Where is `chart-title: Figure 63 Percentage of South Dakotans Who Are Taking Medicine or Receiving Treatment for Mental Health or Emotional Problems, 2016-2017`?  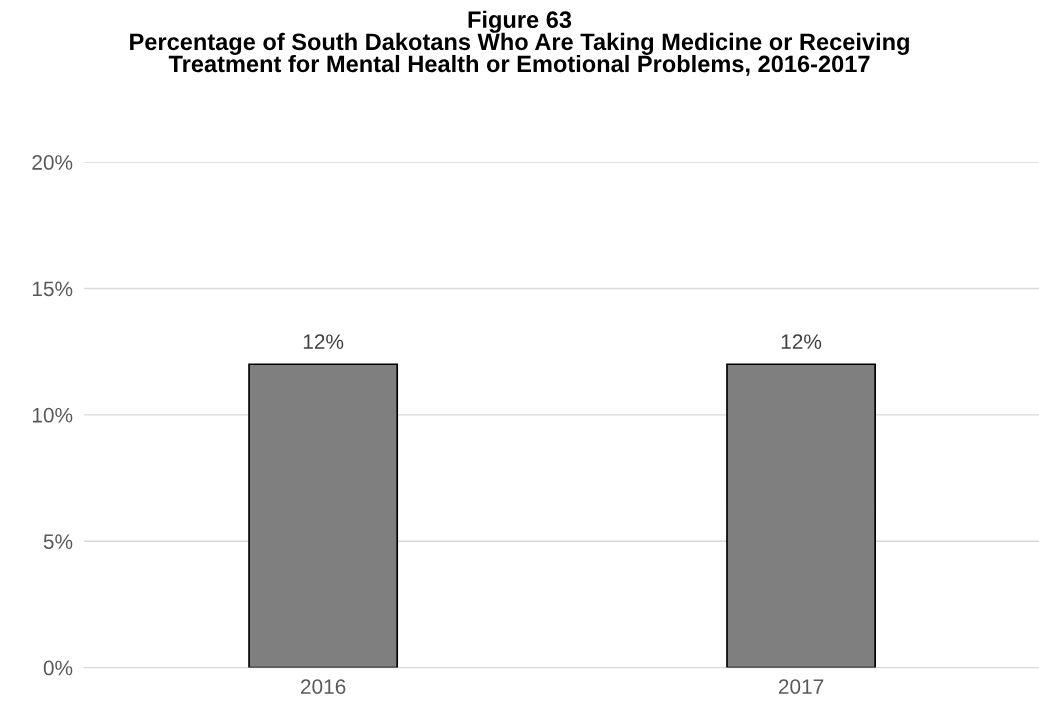 chart-title: Figure 63 Percentage of South Dakotans Who Are Taking Medicine or Receiving Treatment for Mental Health or Emotional Problems, 2016-2017 is located at coordinates (519, 43).